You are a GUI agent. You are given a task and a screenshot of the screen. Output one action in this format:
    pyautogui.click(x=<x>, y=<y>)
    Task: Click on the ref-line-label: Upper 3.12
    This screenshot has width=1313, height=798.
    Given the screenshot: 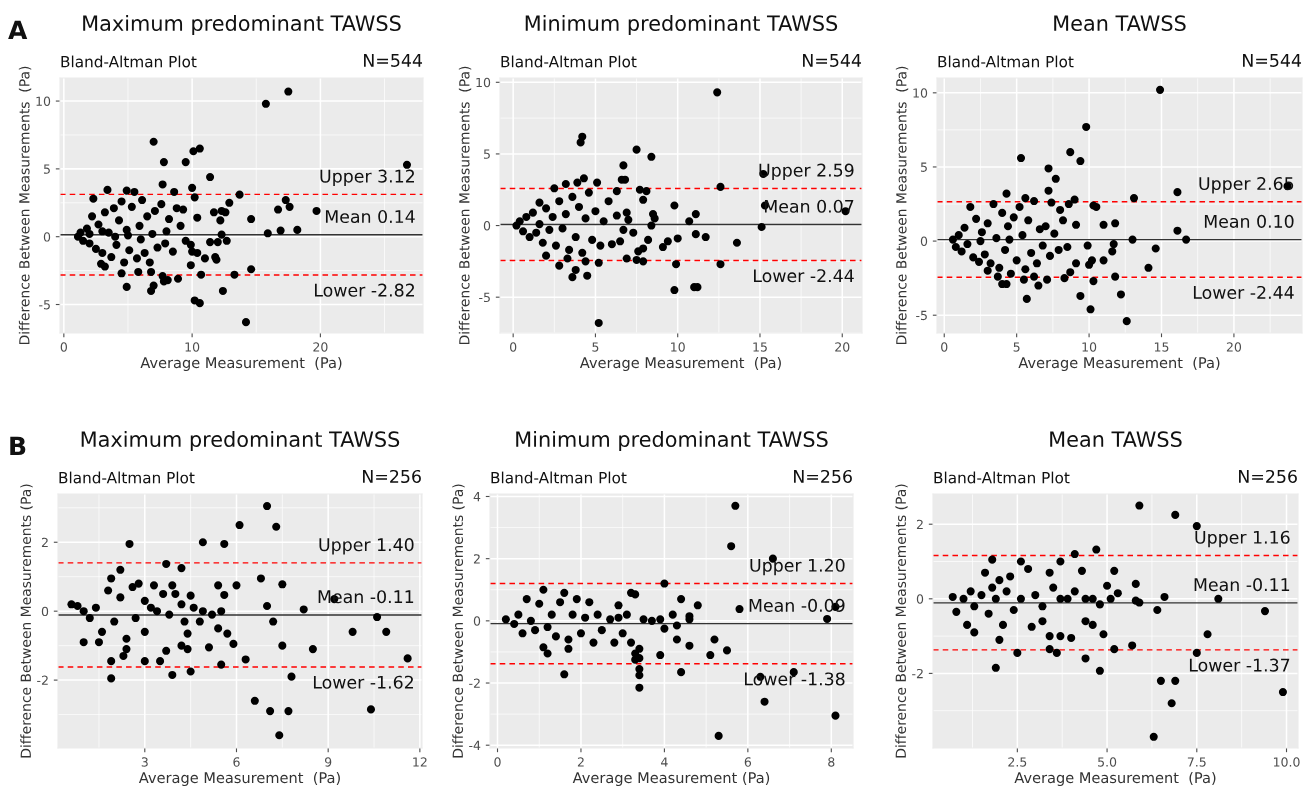 What is the action you would take?
    pyautogui.click(x=367, y=178)
    